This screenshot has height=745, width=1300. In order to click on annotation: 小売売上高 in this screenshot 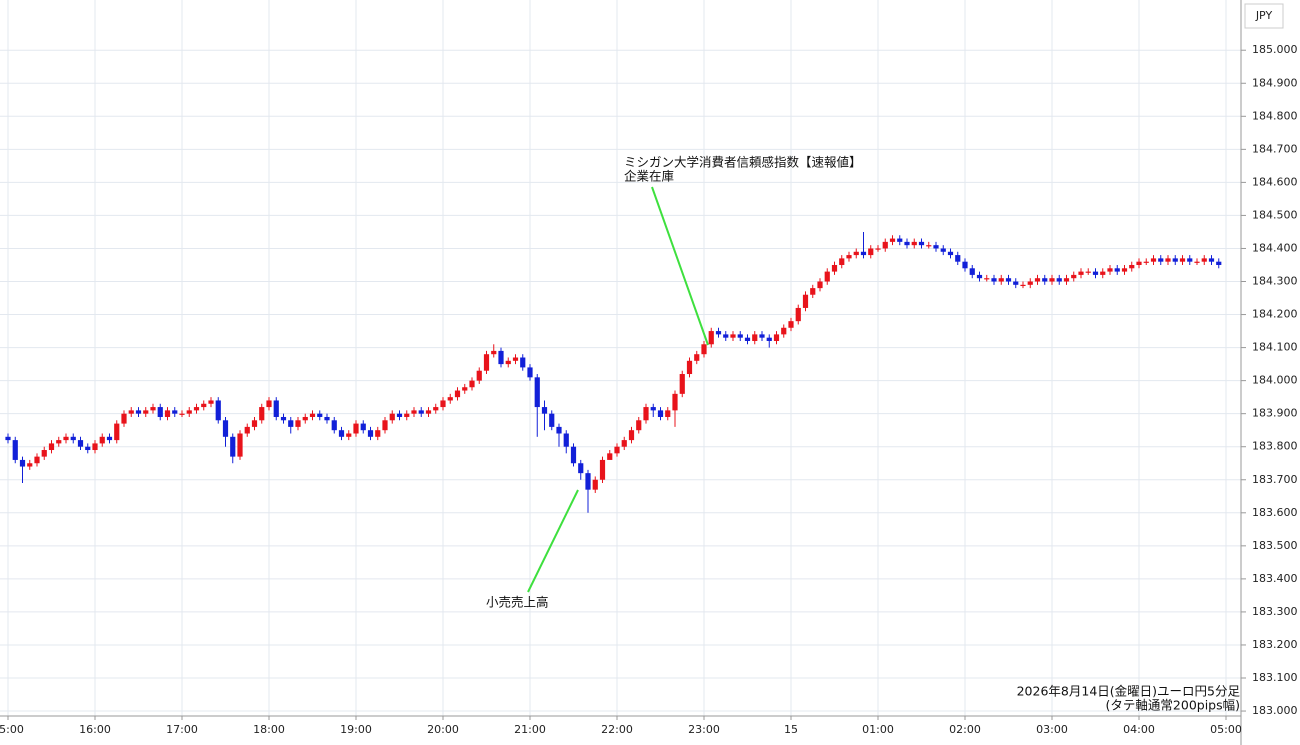, I will do `click(517, 602)`.